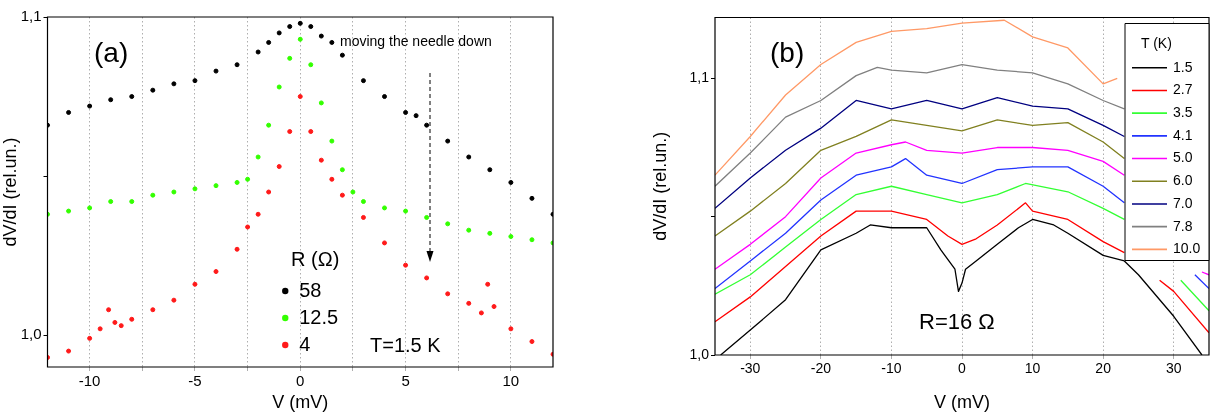 This screenshot has width=1227, height=414. Describe the element at coordinates (111, 52) in the screenshot. I see `annotation: (a)` at that location.